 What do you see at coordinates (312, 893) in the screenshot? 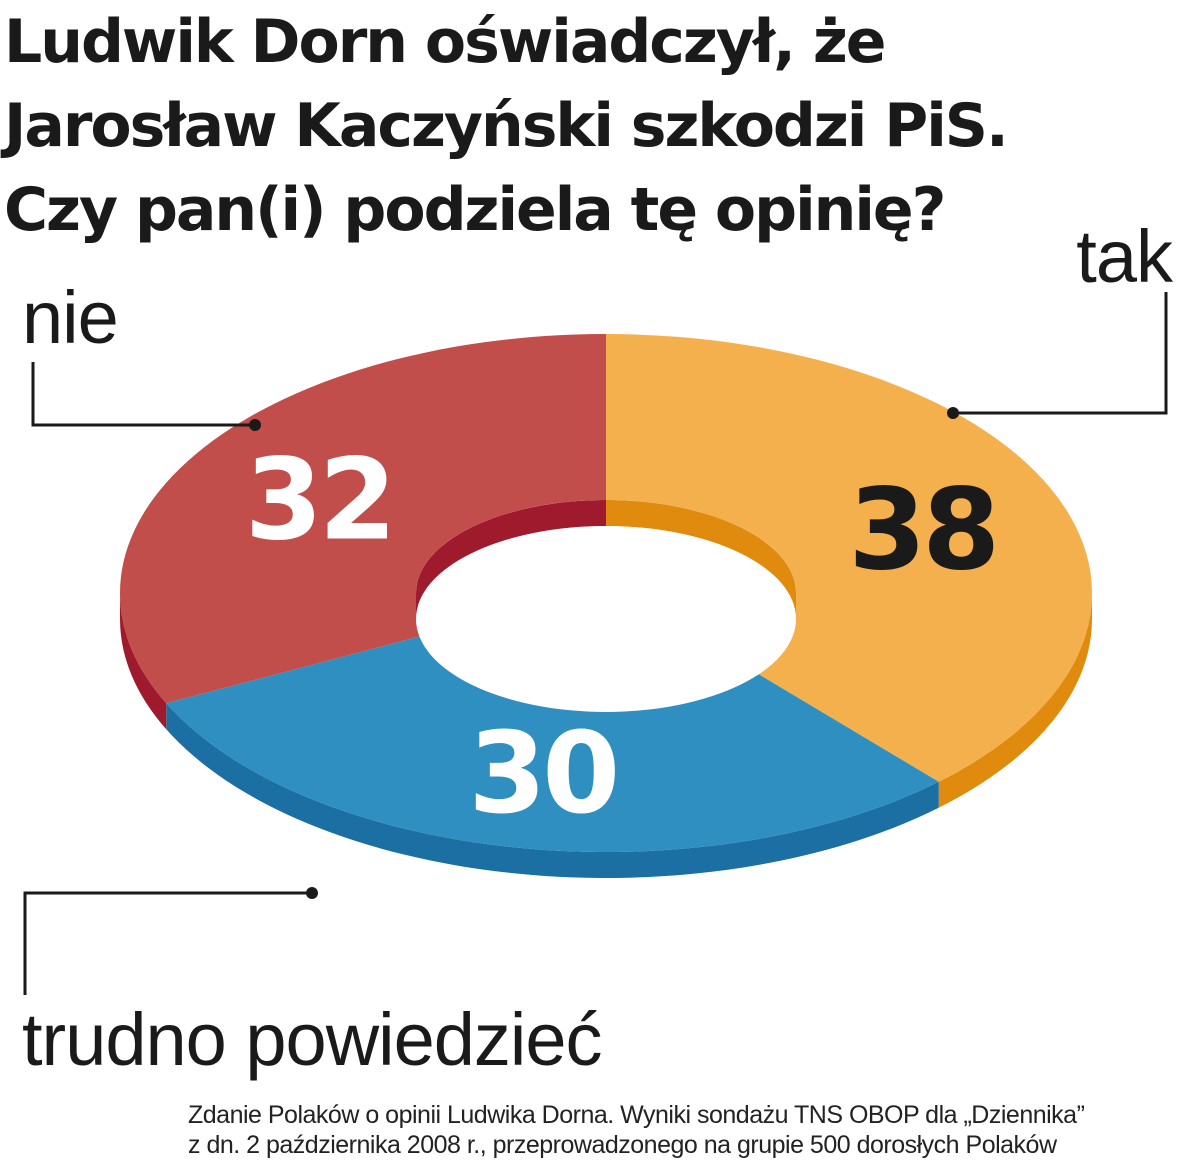
I see `leader-dot-trudno-powiedziec` at bounding box center [312, 893].